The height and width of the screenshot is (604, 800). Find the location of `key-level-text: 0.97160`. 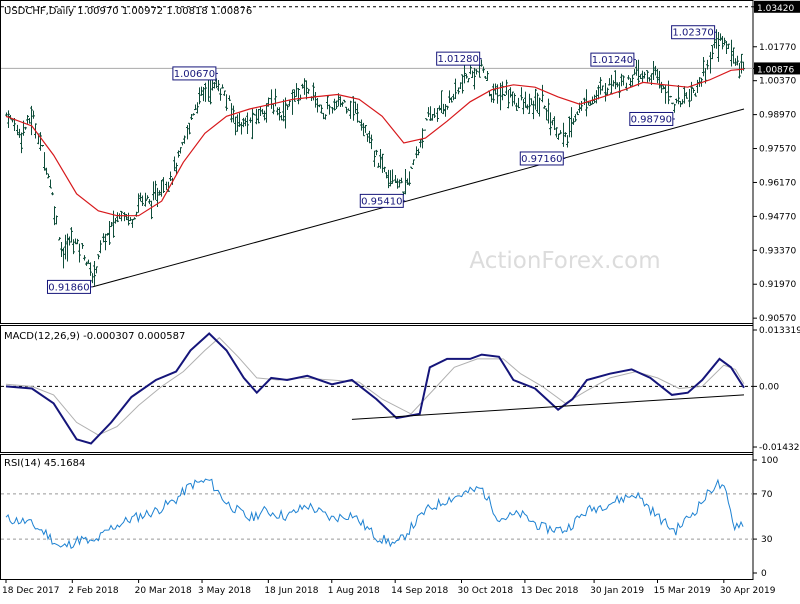

key-level-text: 0.97160 is located at coordinates (541, 159).